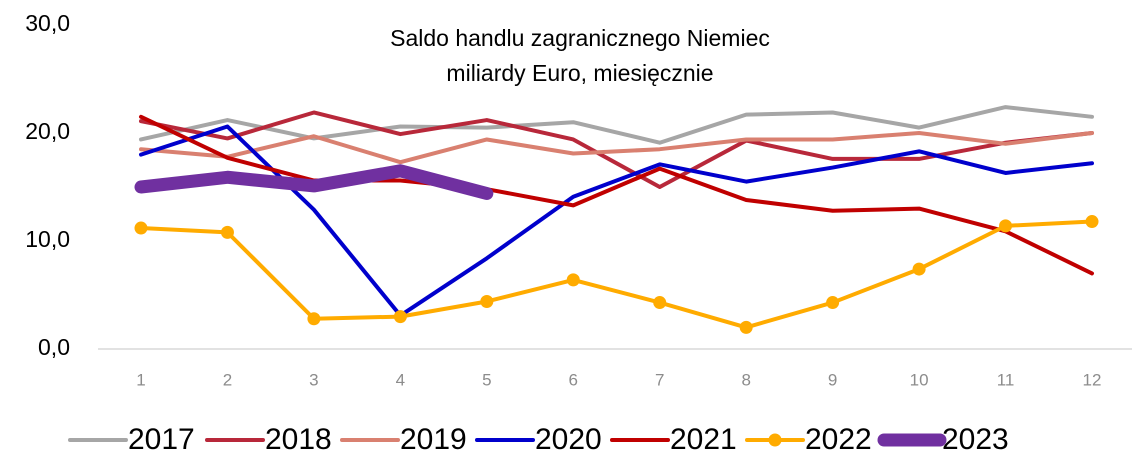 This screenshot has width=1132, height=456. Describe the element at coordinates (47, 239) in the screenshot. I see `y-tick-label: 10,0` at that location.